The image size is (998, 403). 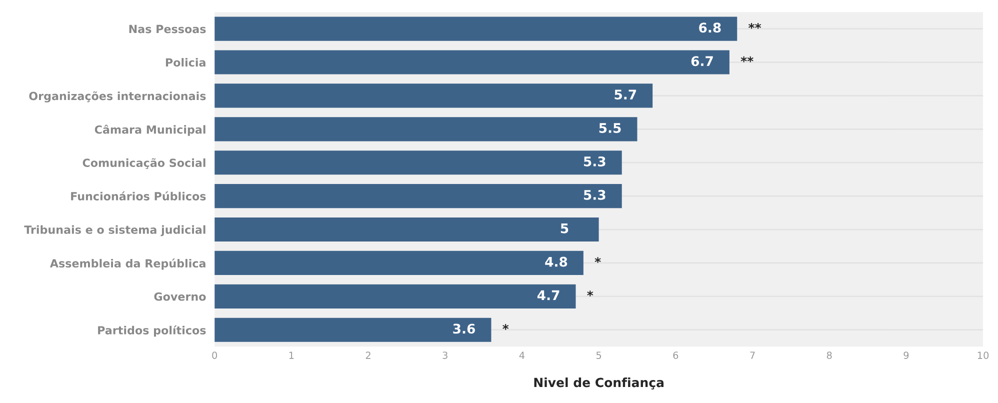 I want to click on x-tick-label: 10, so click(x=983, y=355).